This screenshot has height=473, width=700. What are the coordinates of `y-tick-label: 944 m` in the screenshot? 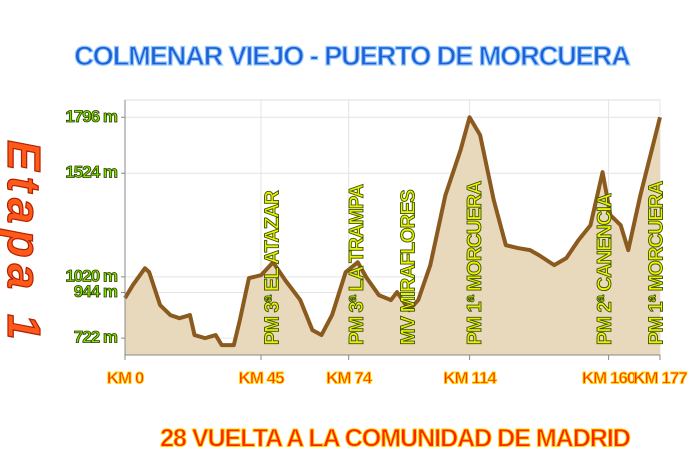 It's located at (96, 291).